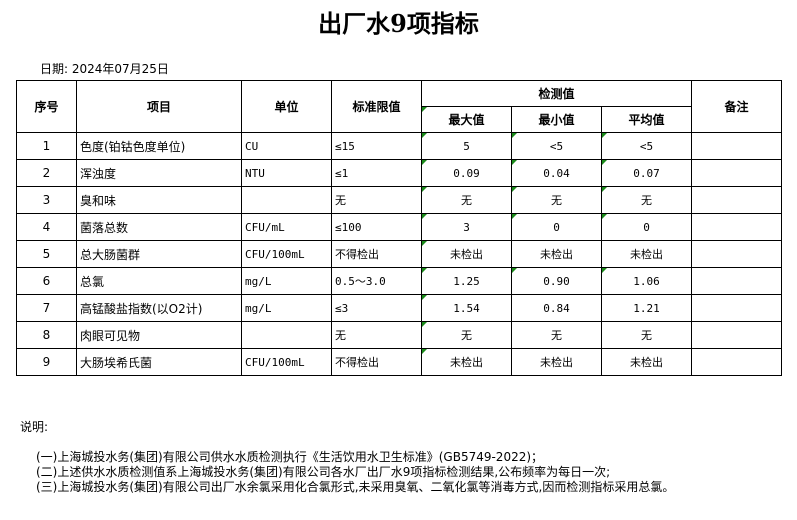 Image resolution: width=797 pixels, height=520 pixels. What do you see at coordinates (556, 173) in the screenshot?
I see `cell-min: 0.04` at bounding box center [556, 173].